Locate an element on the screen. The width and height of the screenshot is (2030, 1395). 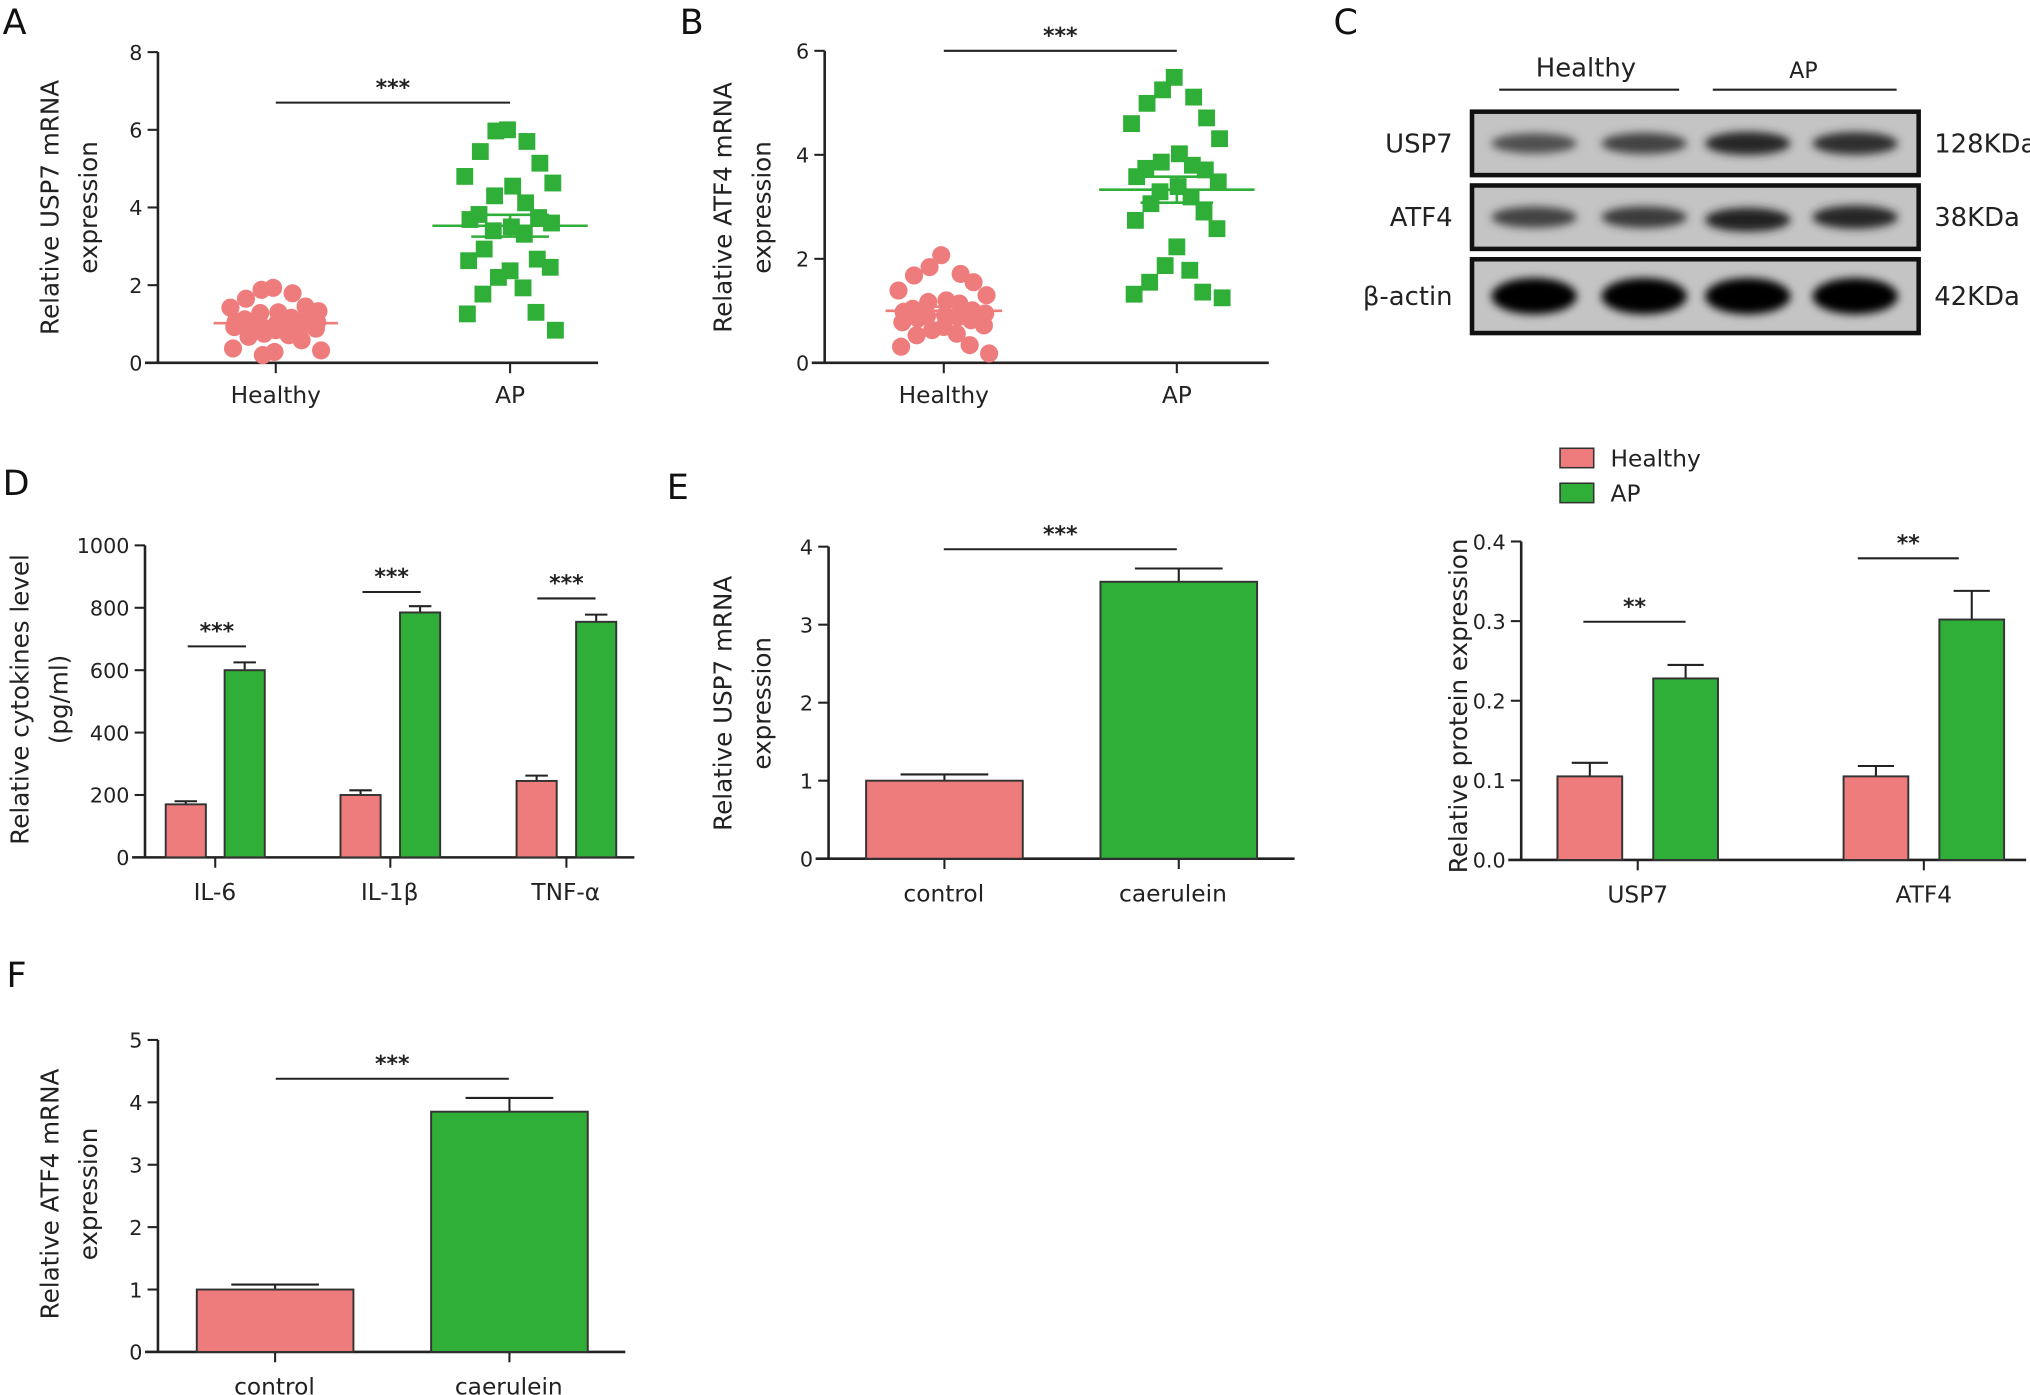
x-tick-label: IL-6 is located at coordinates (215, 892).